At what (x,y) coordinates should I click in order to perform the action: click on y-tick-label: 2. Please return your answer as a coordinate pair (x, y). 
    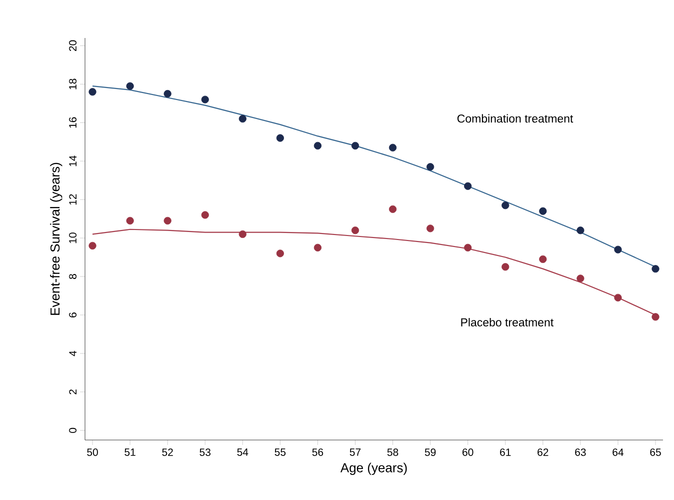
    Looking at the image, I should click on (72, 392).